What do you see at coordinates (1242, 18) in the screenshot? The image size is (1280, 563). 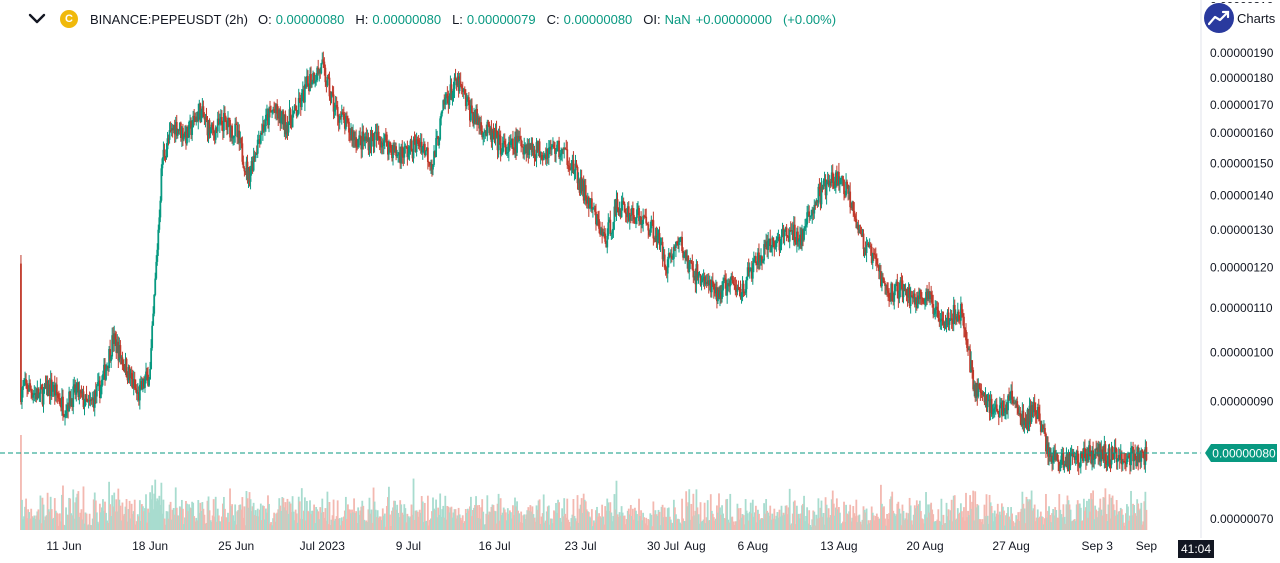 I see `tradingview-charts-badge: Charts` at bounding box center [1242, 18].